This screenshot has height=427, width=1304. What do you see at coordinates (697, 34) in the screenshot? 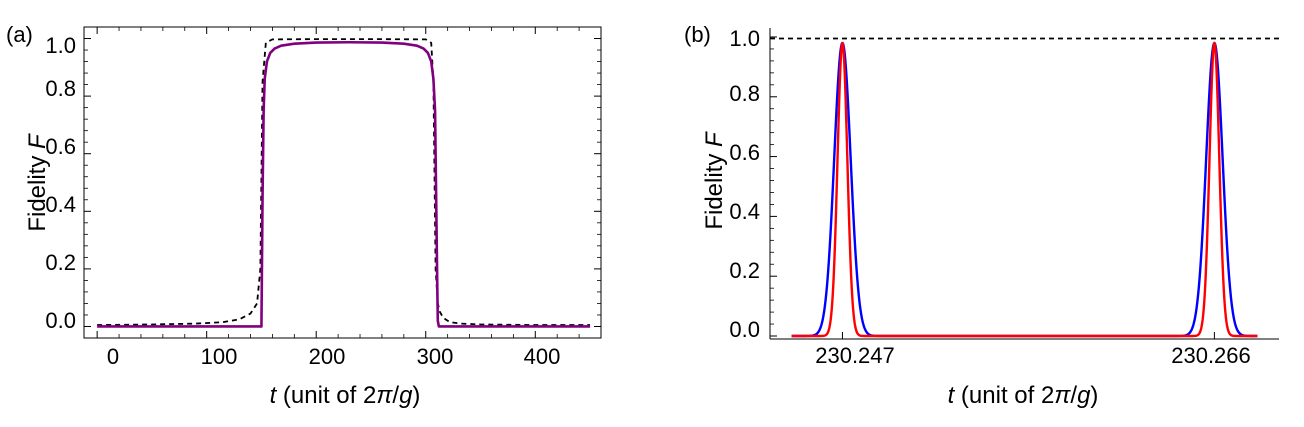
I see `panel-b-label: (b)` at bounding box center [697, 34].